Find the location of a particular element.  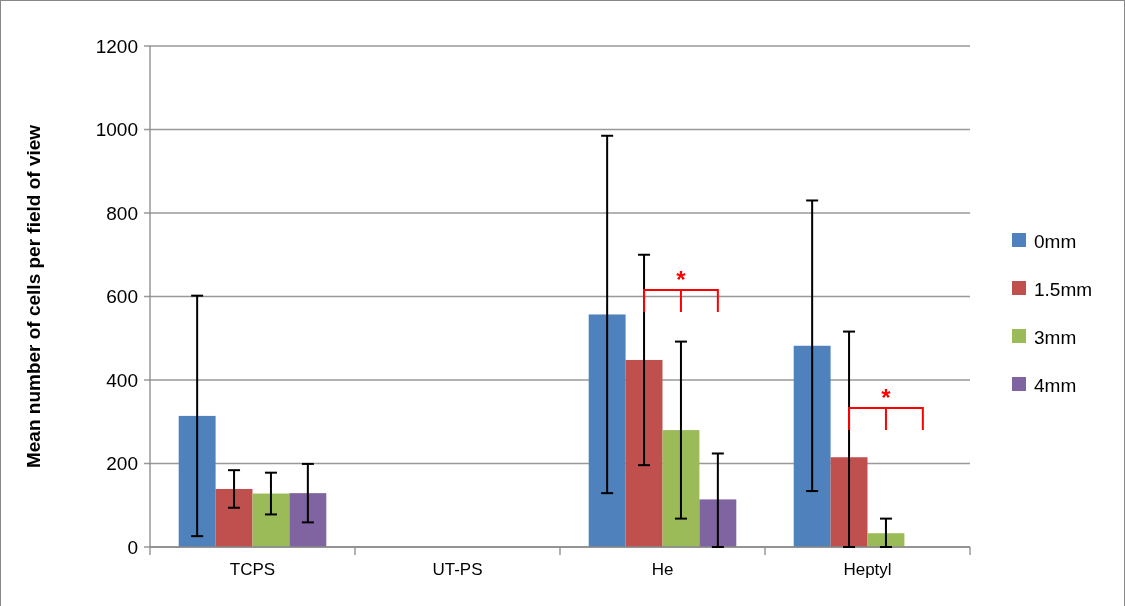

y-tick-label: 600 is located at coordinates (122, 297).